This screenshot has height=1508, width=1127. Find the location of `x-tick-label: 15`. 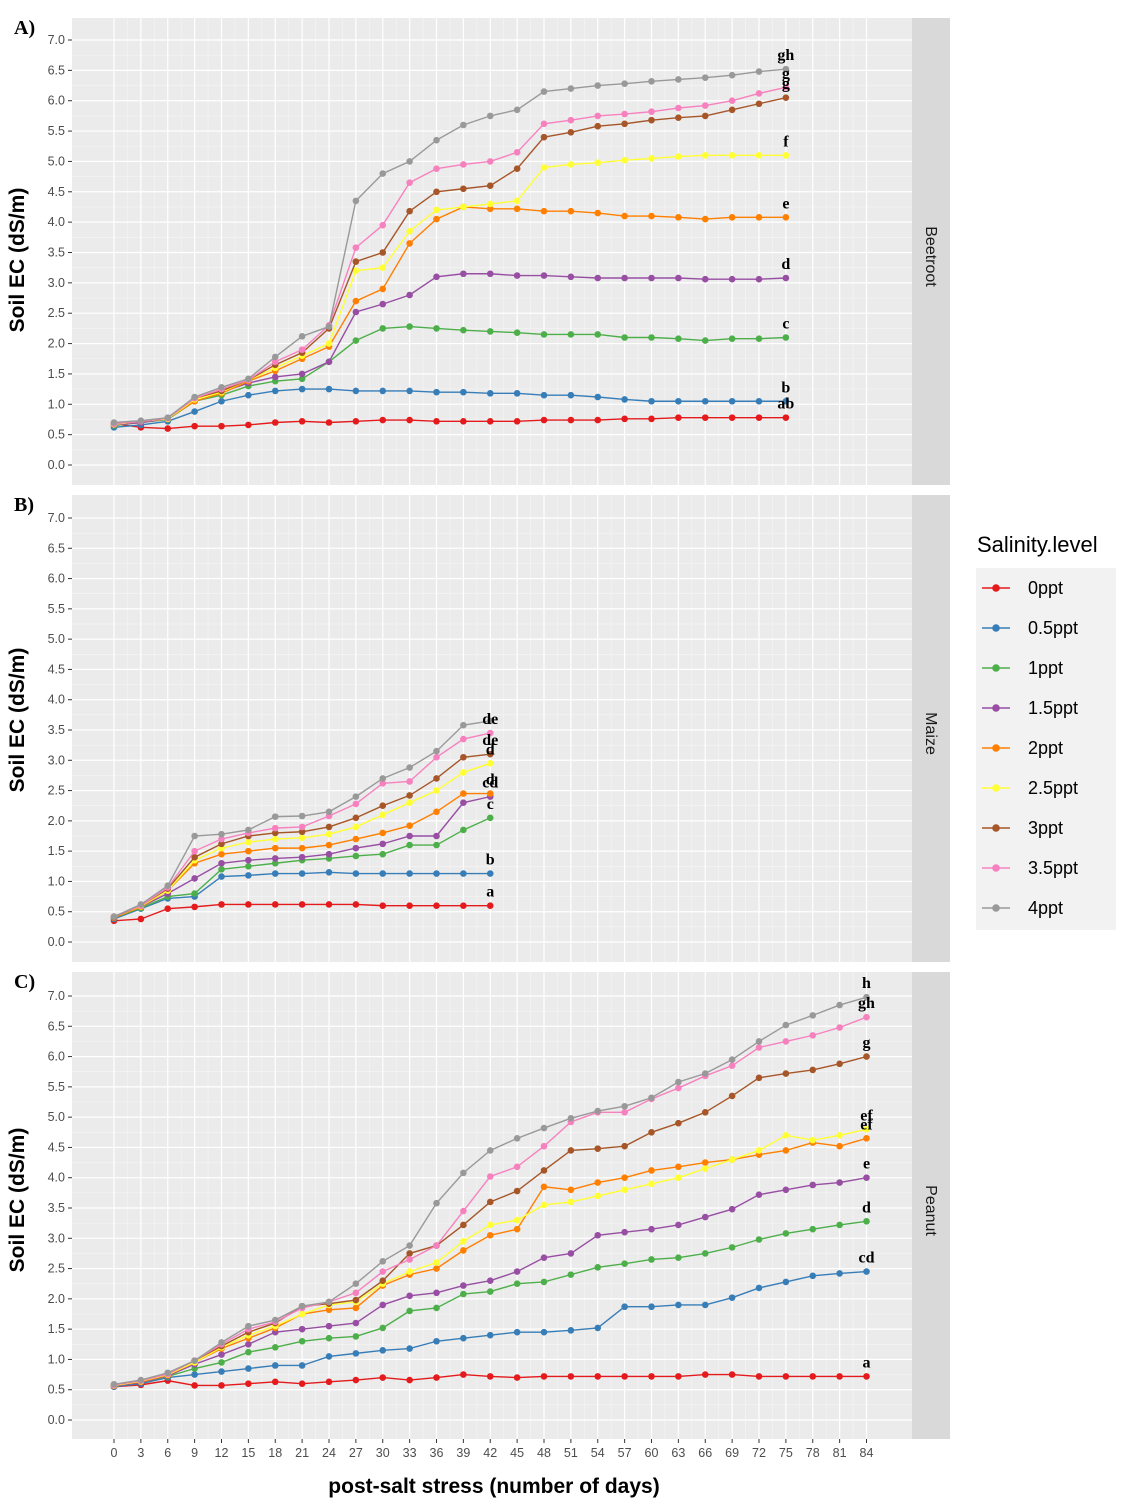

x-tick-label: 15 is located at coordinates (248, 1453).